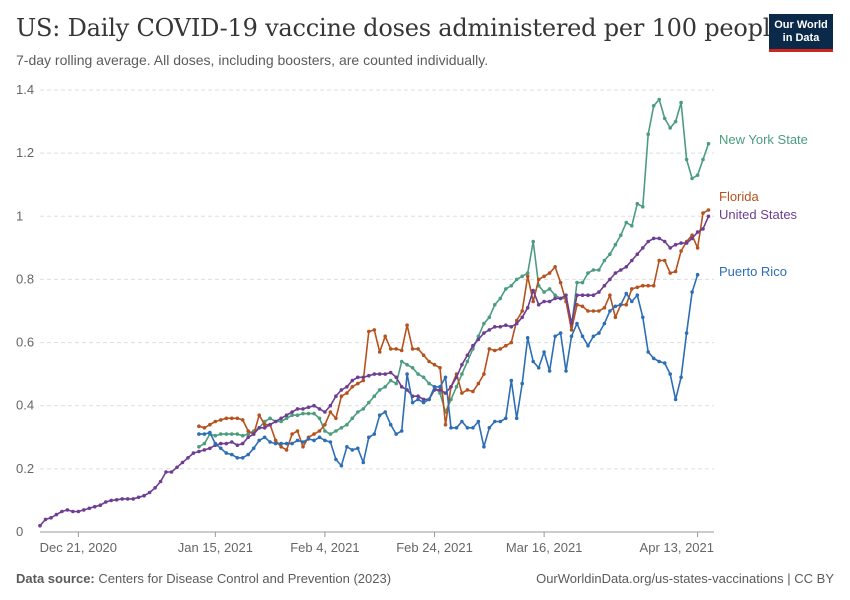 This screenshot has width=850, height=600. What do you see at coordinates (763, 139) in the screenshot?
I see `series-label: New York State` at bounding box center [763, 139].